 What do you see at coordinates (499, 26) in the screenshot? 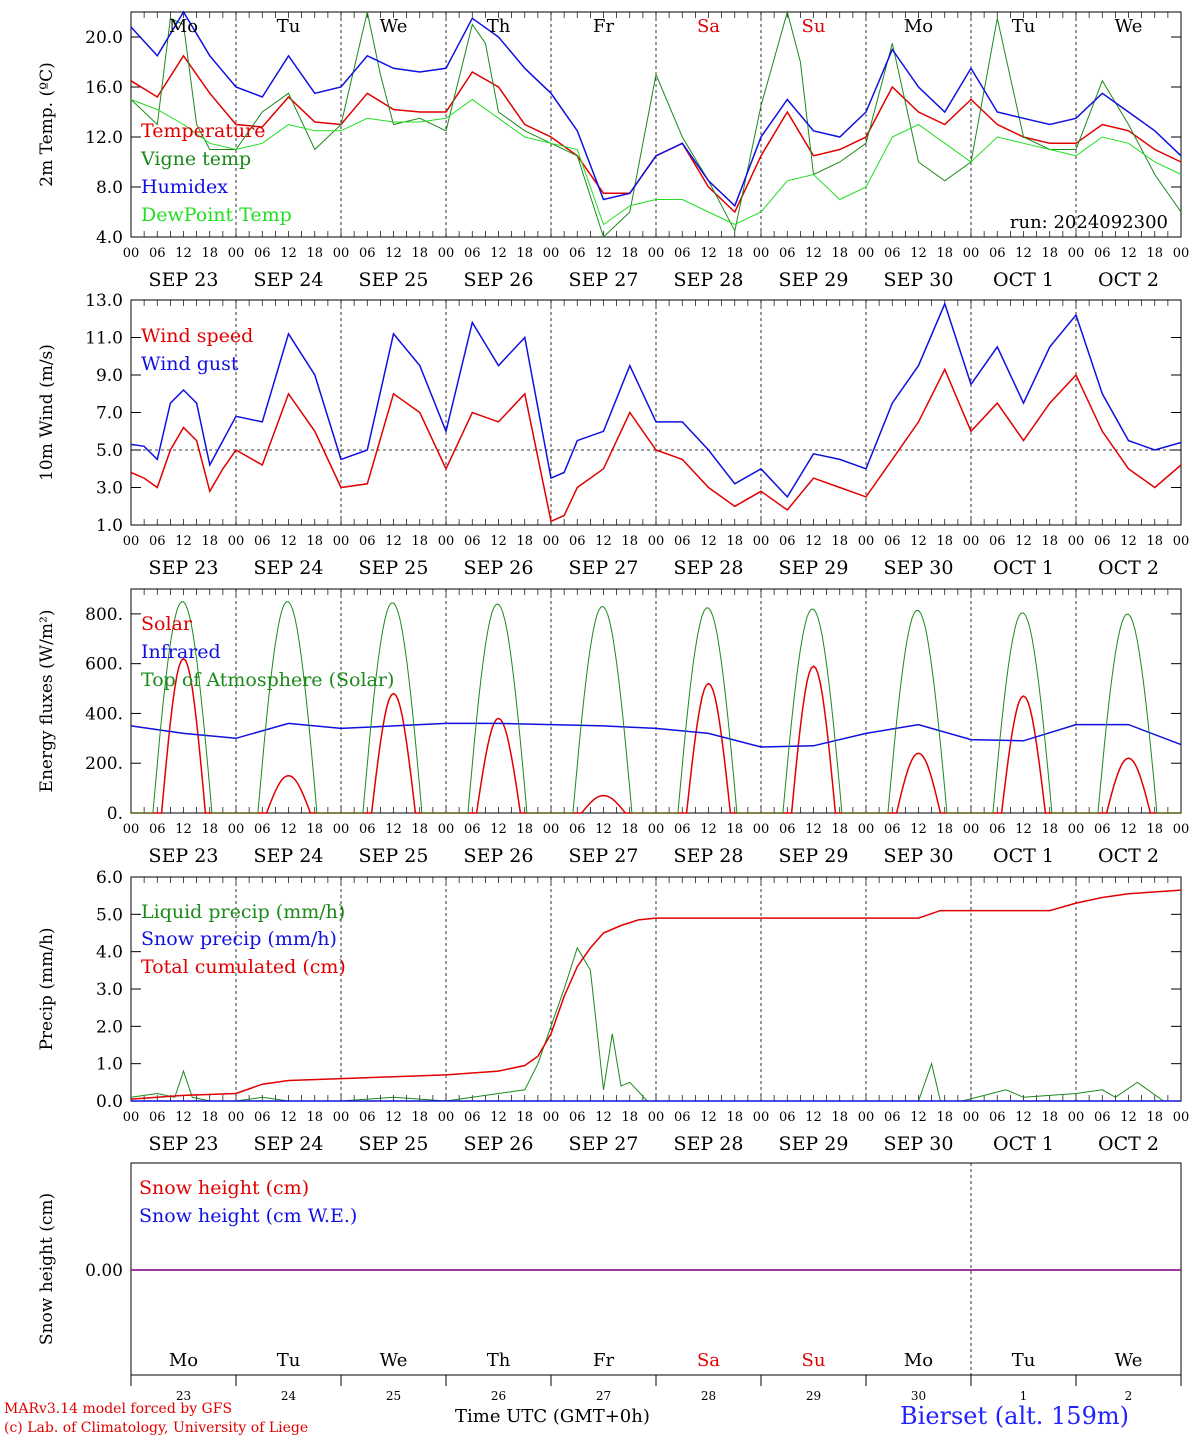
I see `day-name: Th` at bounding box center [499, 26].